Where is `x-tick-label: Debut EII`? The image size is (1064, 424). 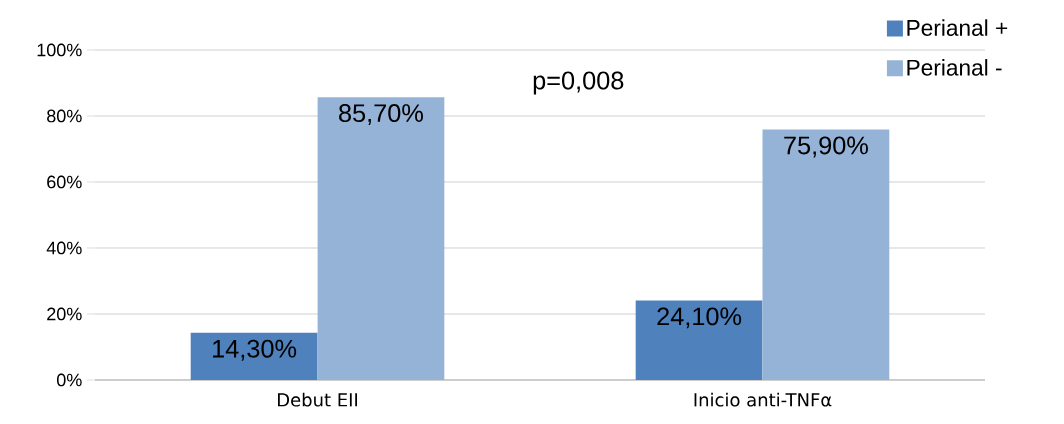
x-tick-label: Debut EII is located at coordinates (317, 399).